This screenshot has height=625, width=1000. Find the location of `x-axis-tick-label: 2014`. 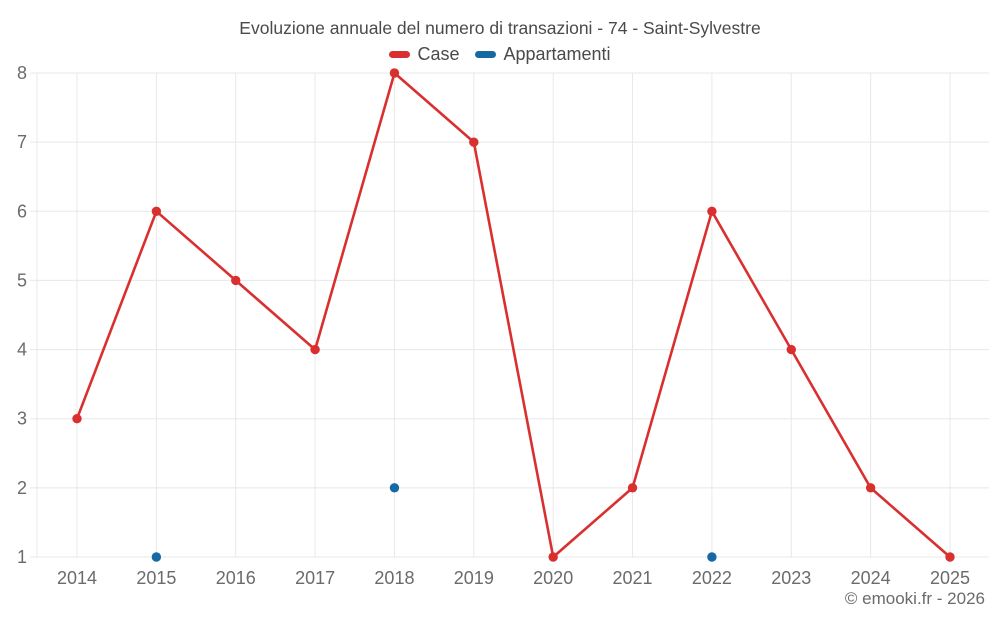

x-axis-tick-label: 2014 is located at coordinates (77, 578).